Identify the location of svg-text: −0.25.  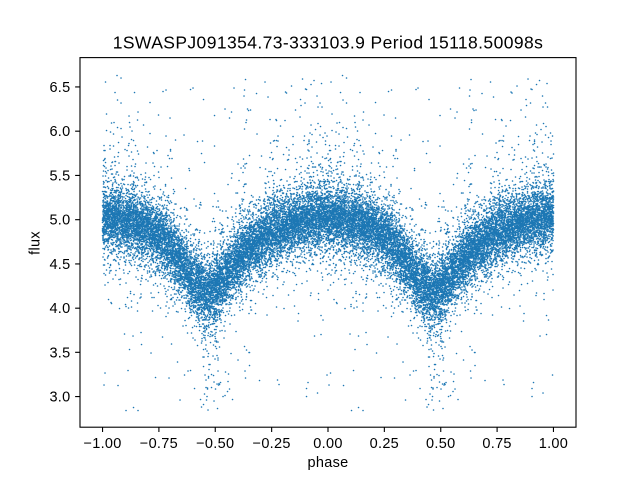
(272, 444).